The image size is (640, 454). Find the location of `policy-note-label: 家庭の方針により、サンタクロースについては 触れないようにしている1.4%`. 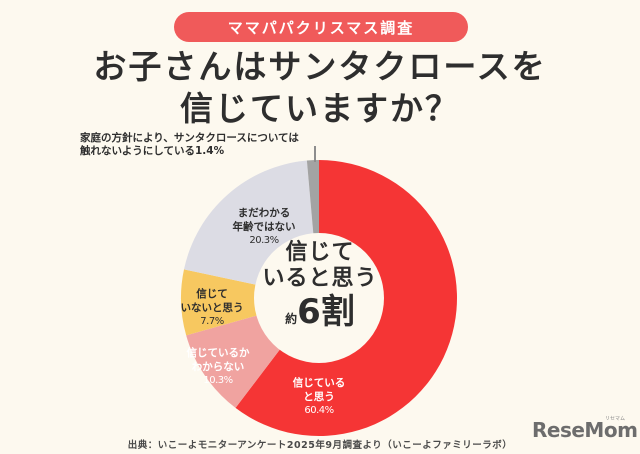

policy-note-label: 家庭の方針により、サンタクロースについては 触れないようにしている1.4% is located at coordinates (189, 145).